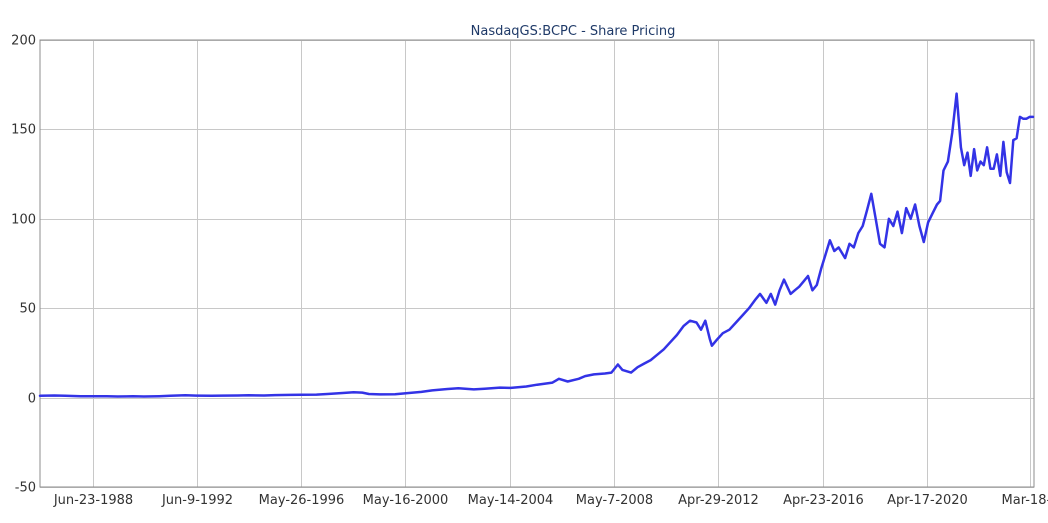 Image resolution: width=1048 pixels, height=523 pixels. What do you see at coordinates (197, 500) in the screenshot?
I see `x-tick-label: Jun-9-1992` at bounding box center [197, 500].